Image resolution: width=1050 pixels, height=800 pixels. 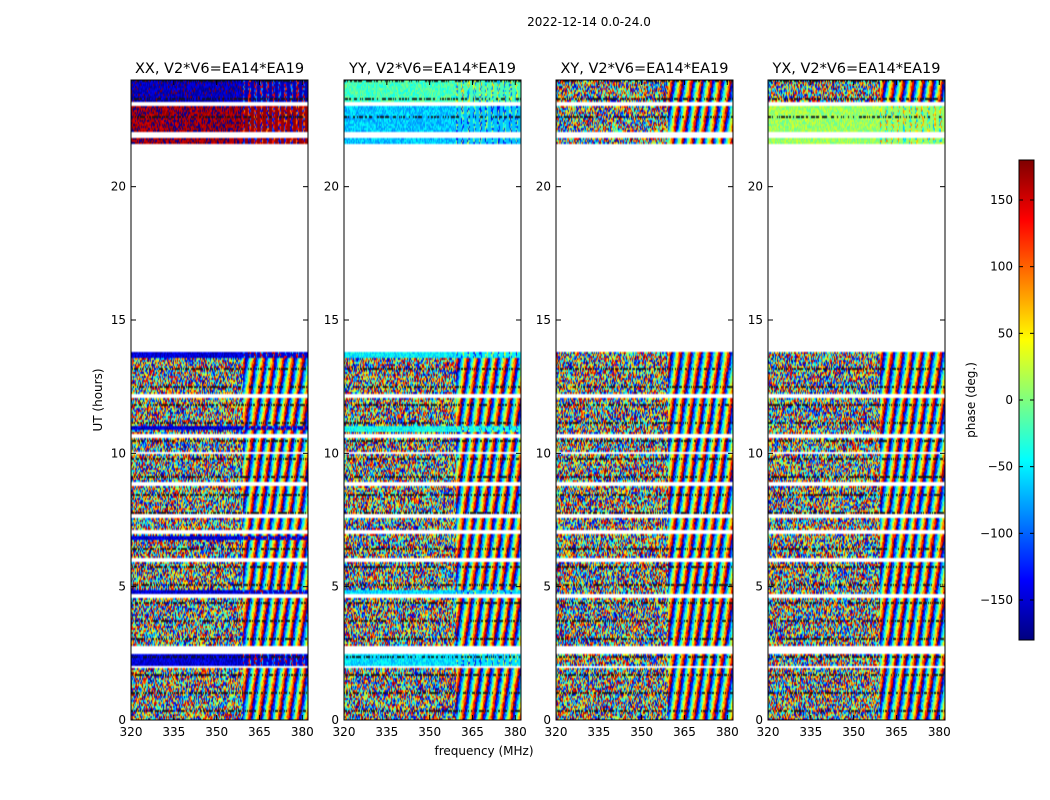 What do you see at coordinates (855, 69) in the screenshot?
I see `panel-title: YX, V2*V6=EA14*EA19` at bounding box center [855, 69].